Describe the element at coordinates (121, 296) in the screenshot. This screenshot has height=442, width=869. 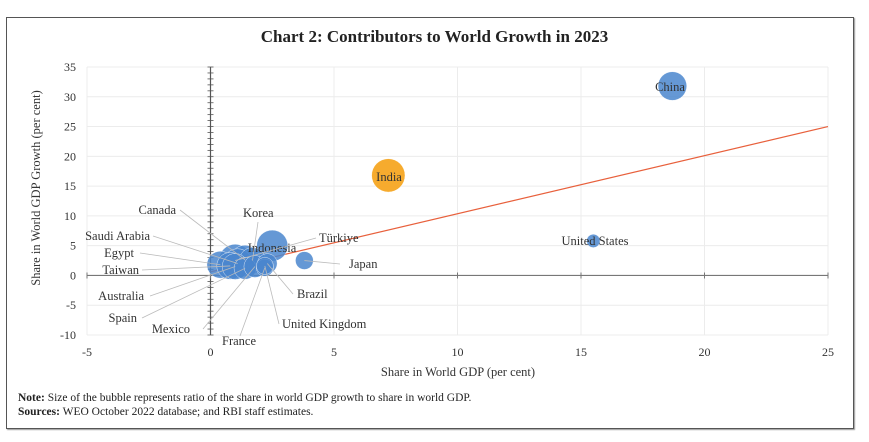
I see `bubble-label: Australia` at that location.